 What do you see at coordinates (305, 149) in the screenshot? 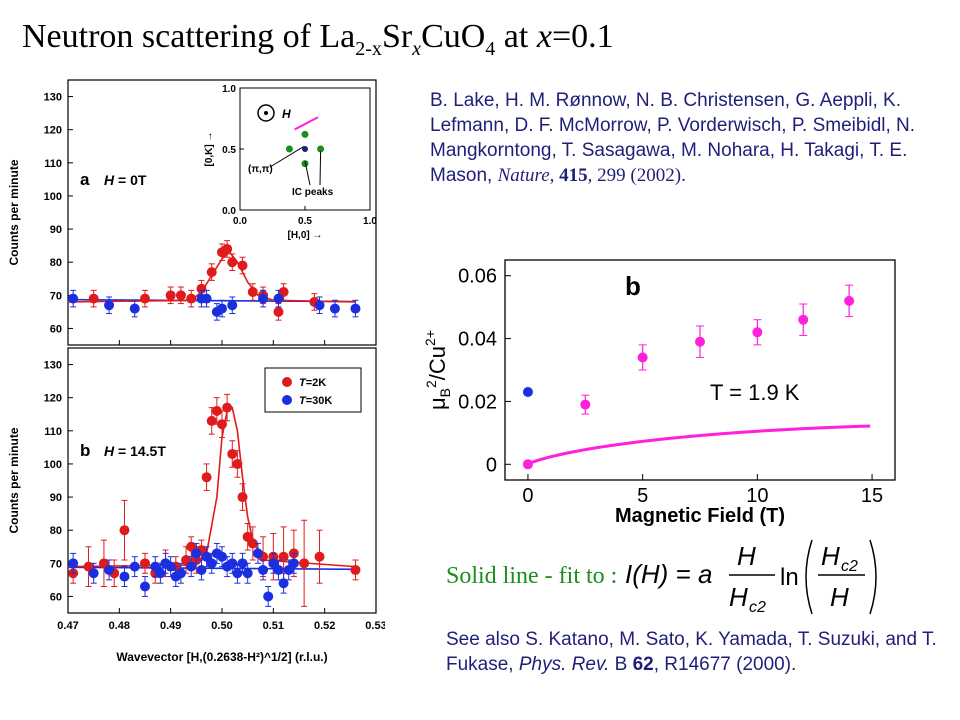
I see `pi-pi-point` at bounding box center [305, 149].